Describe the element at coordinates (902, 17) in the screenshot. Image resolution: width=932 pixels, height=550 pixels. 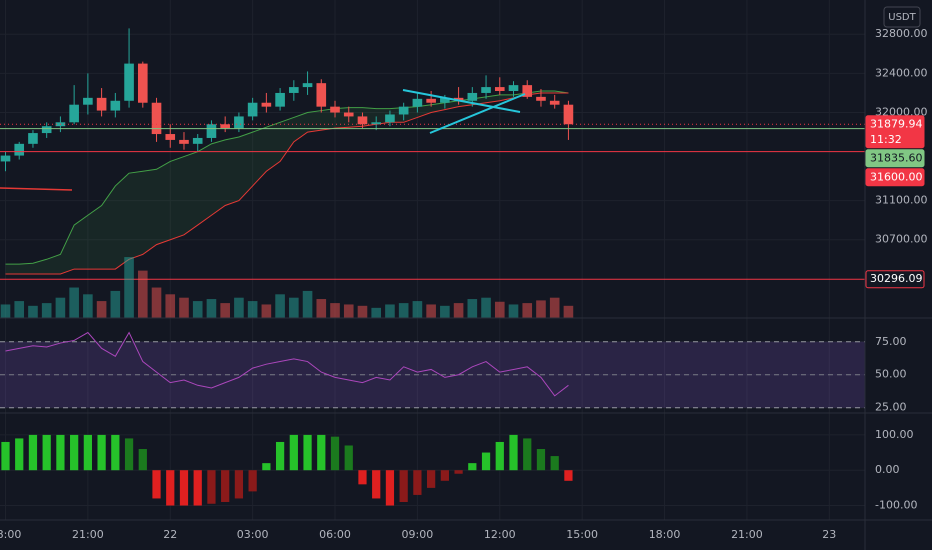
I see `currency: USDT` at that location.